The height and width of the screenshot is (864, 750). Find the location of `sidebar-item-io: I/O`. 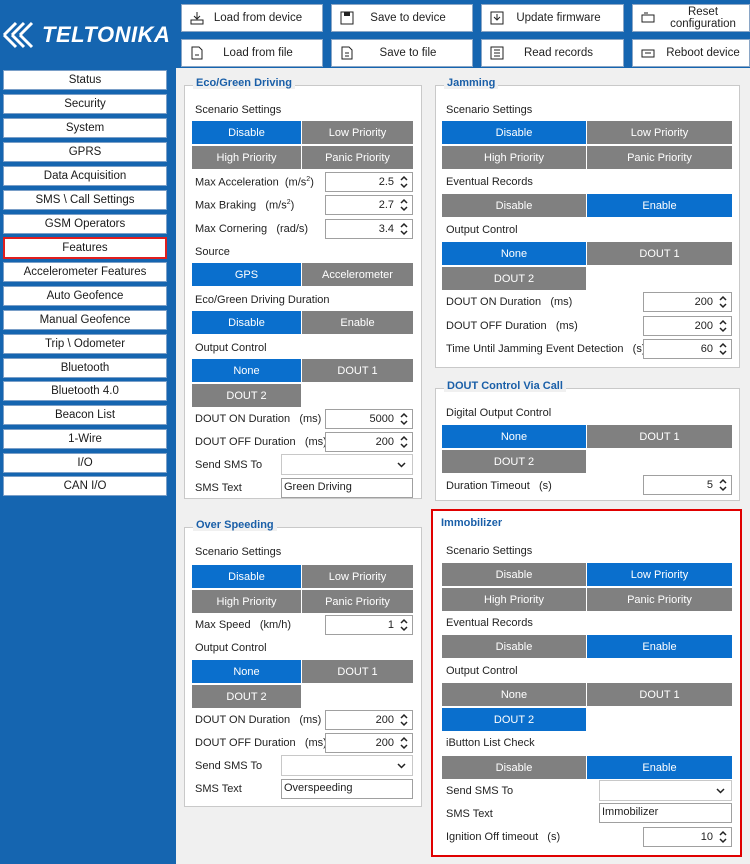

sidebar-item-io: I/O is located at coordinates (85, 463).